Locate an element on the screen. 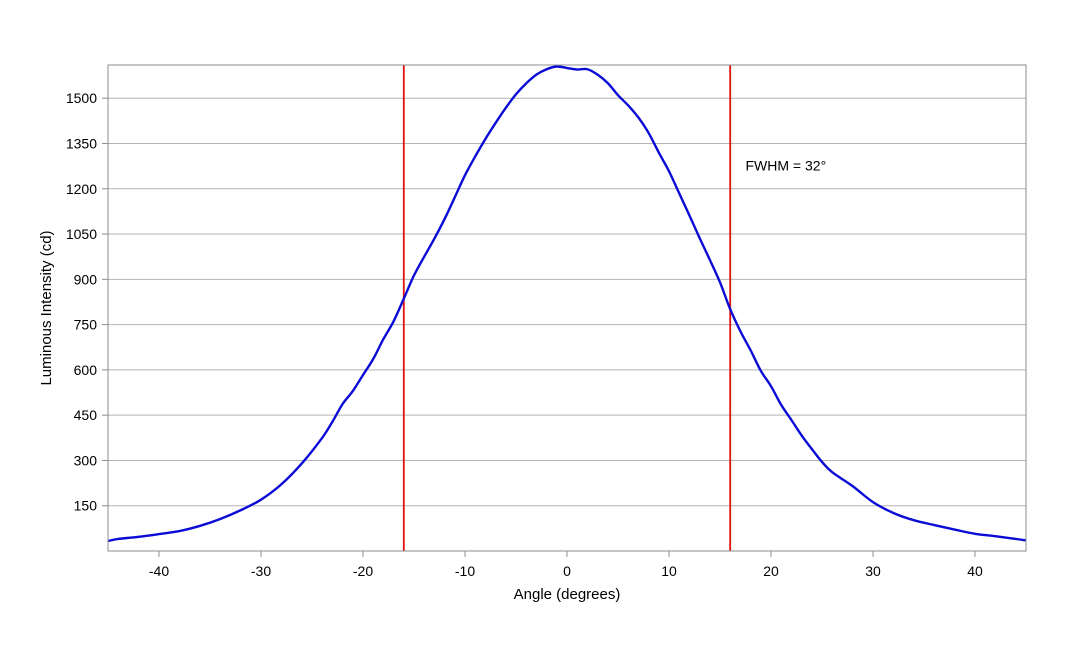 Image resolution: width=1080 pixels, height=648 pixels. x-tick-label: -20 is located at coordinates (363, 571).